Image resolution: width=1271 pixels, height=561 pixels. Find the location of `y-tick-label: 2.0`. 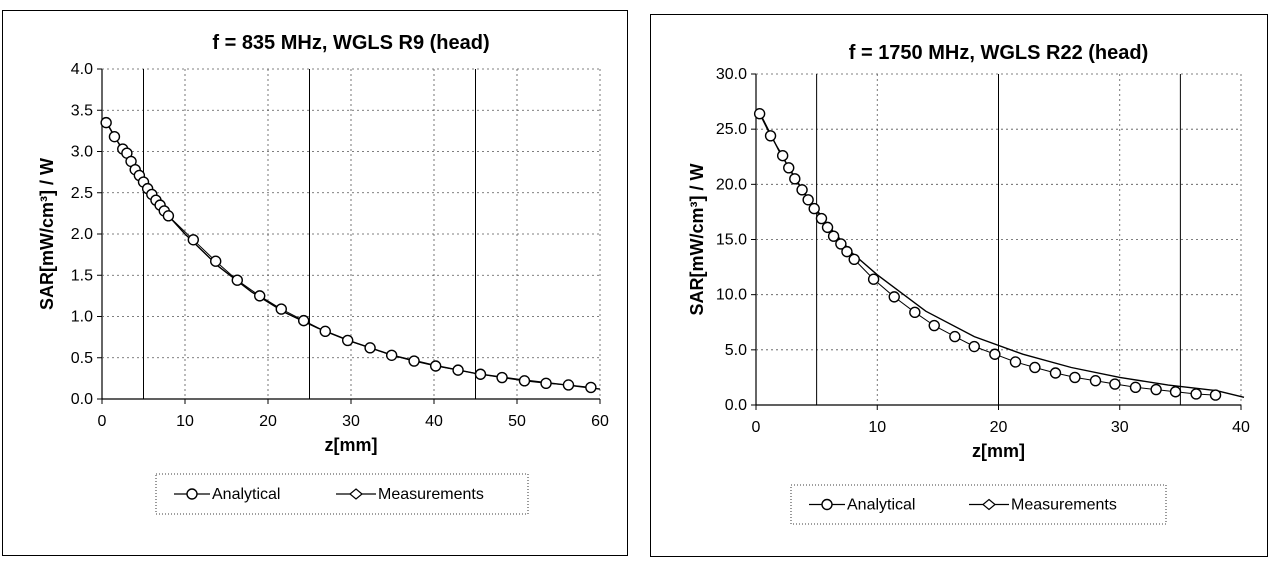

y-tick-label: 2.0 is located at coordinates (82, 234).